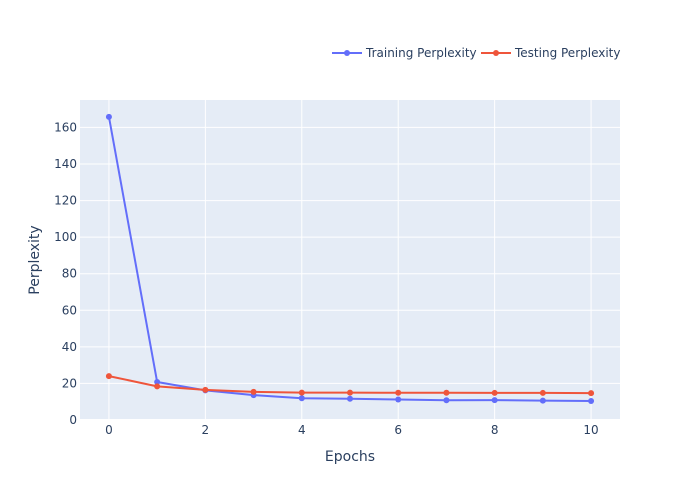 Image resolution: width=700 pixels, height=504 pixels. What do you see at coordinates (35, 259) in the screenshot?
I see `y-axis-title: Perplexity` at bounding box center [35, 259].